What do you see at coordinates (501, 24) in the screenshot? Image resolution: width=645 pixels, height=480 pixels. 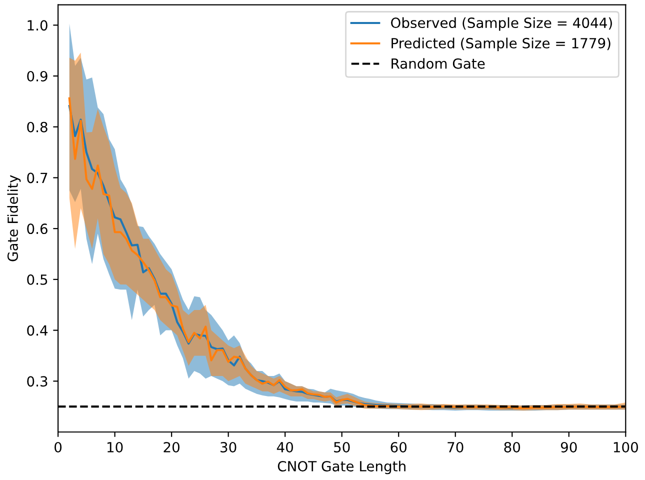 I see `legend-label: Observed (Sample Size = 4044)` at bounding box center [501, 24].